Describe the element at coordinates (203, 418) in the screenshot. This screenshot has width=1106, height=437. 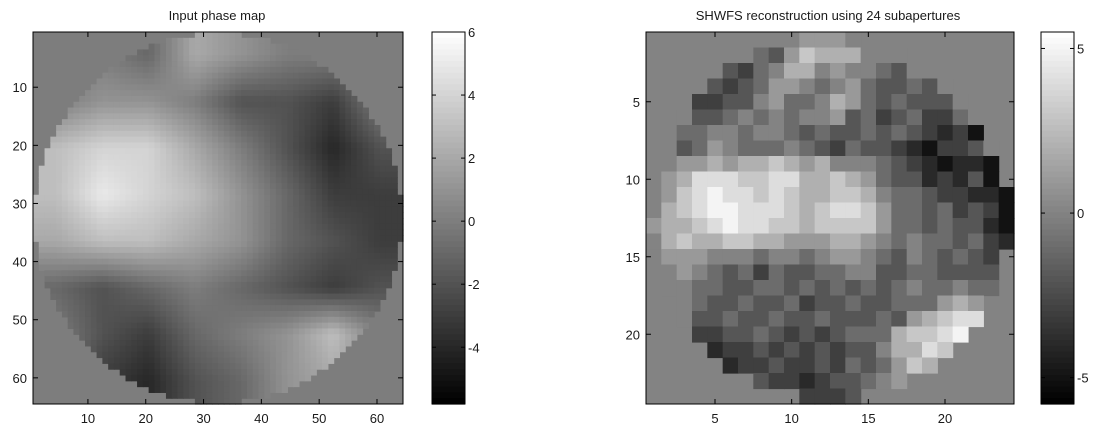
I see `x-tick-label: 30` at that location.